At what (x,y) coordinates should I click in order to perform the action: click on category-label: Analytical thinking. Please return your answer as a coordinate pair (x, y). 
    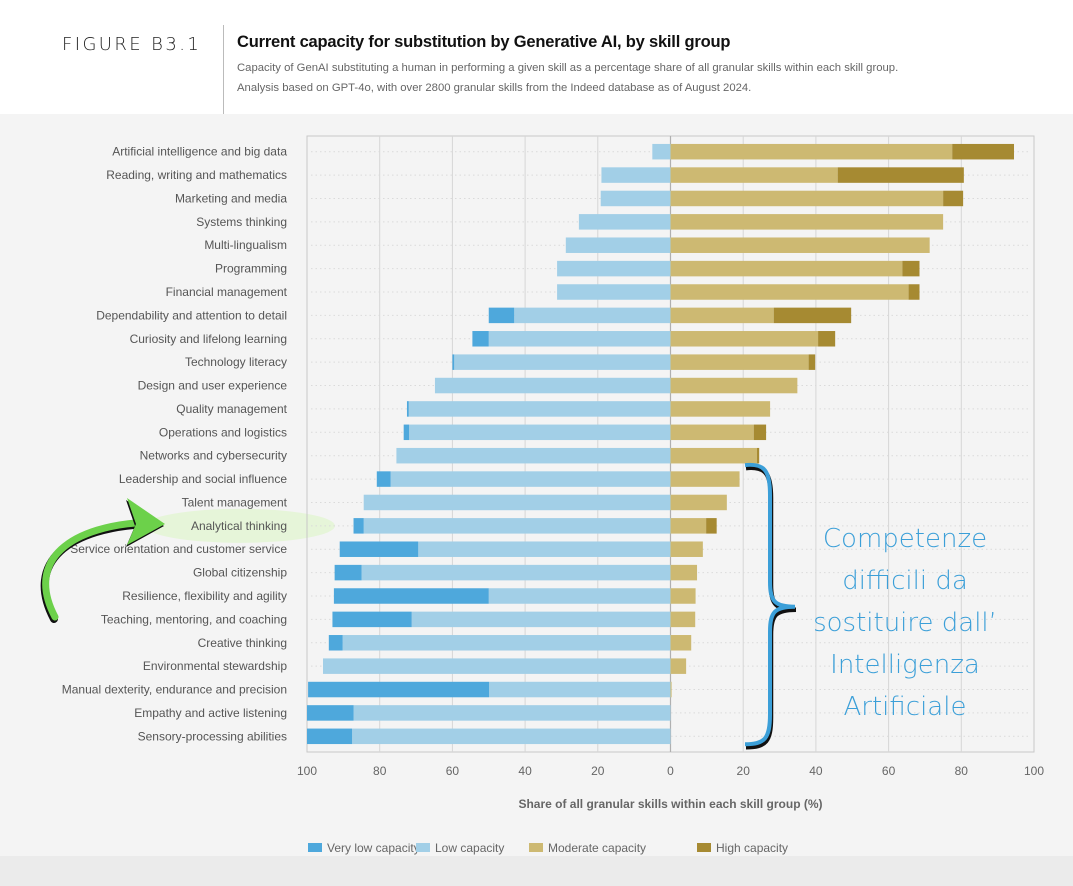
    Looking at the image, I should click on (239, 526).